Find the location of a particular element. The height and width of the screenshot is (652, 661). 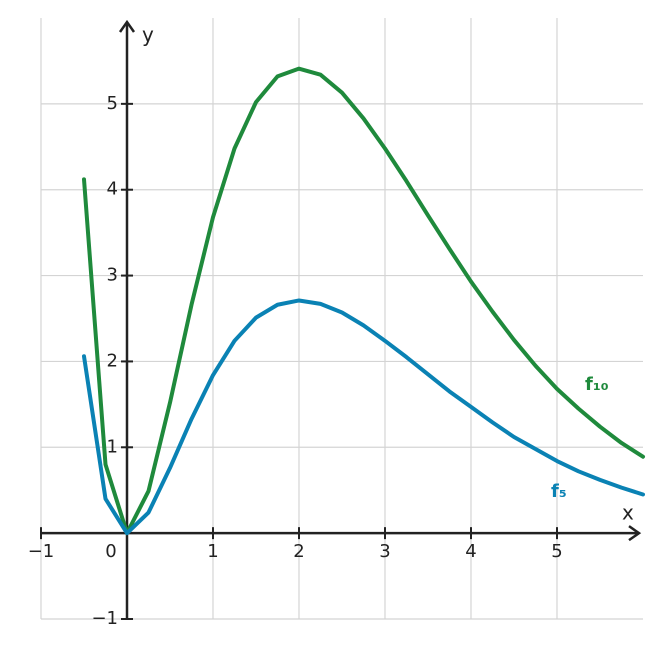

y-tick-label: 3 is located at coordinates (112, 275).